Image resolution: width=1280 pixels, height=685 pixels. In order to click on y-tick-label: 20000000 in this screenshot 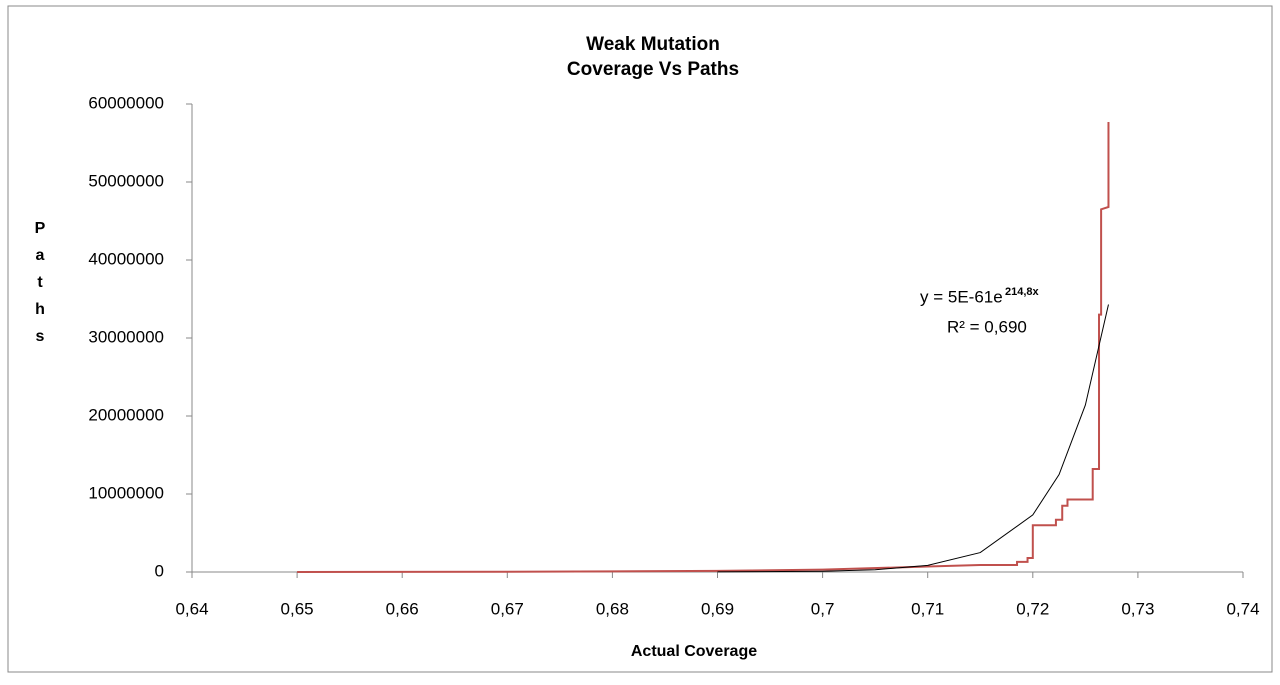, I will do `click(126, 414)`.